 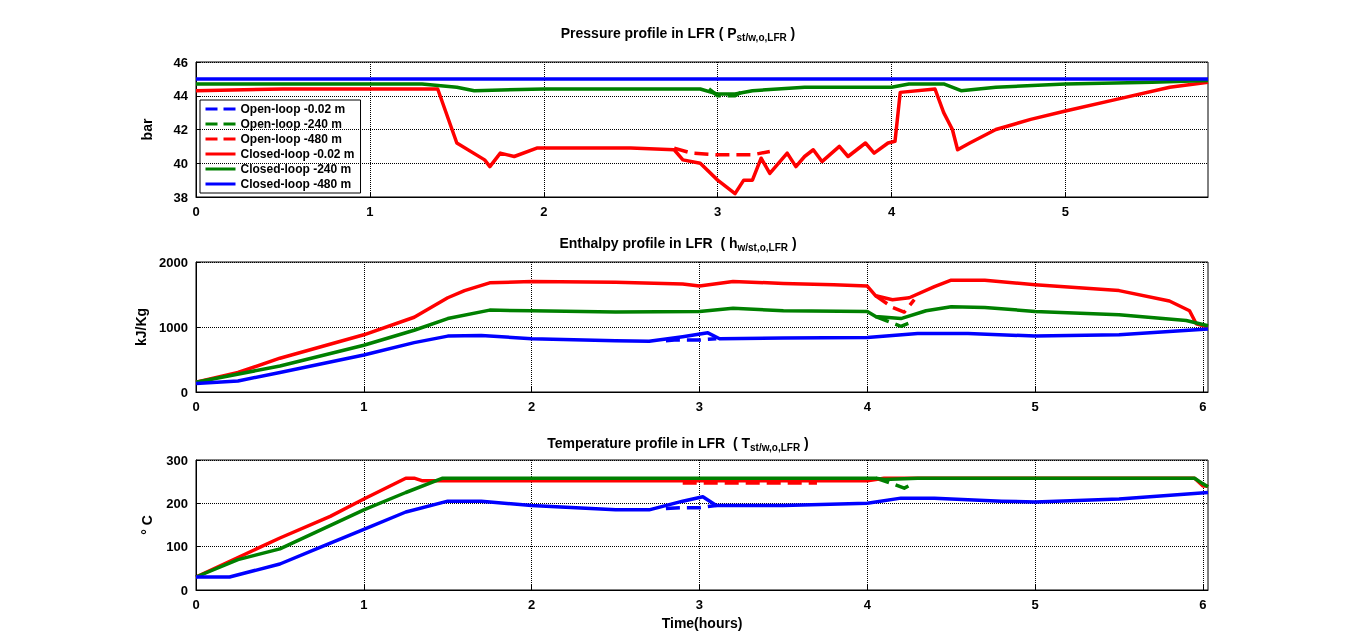 I want to click on legend-label: Open-loop -480 m, so click(x=291, y=139).